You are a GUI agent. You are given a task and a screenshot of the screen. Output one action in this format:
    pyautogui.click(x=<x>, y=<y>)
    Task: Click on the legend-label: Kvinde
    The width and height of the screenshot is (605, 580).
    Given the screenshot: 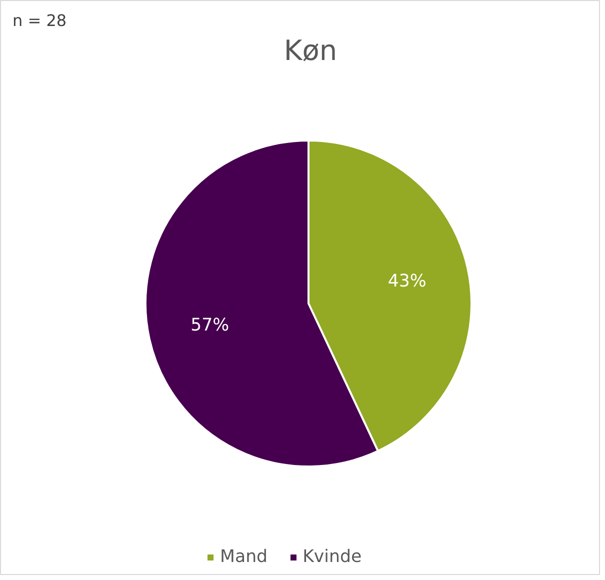 What is the action you would take?
    pyautogui.click(x=332, y=557)
    